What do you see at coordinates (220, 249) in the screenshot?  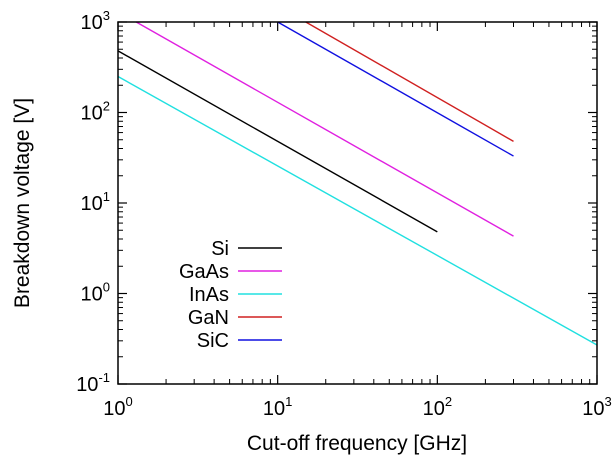 I see `legend-label: Si` at bounding box center [220, 249].